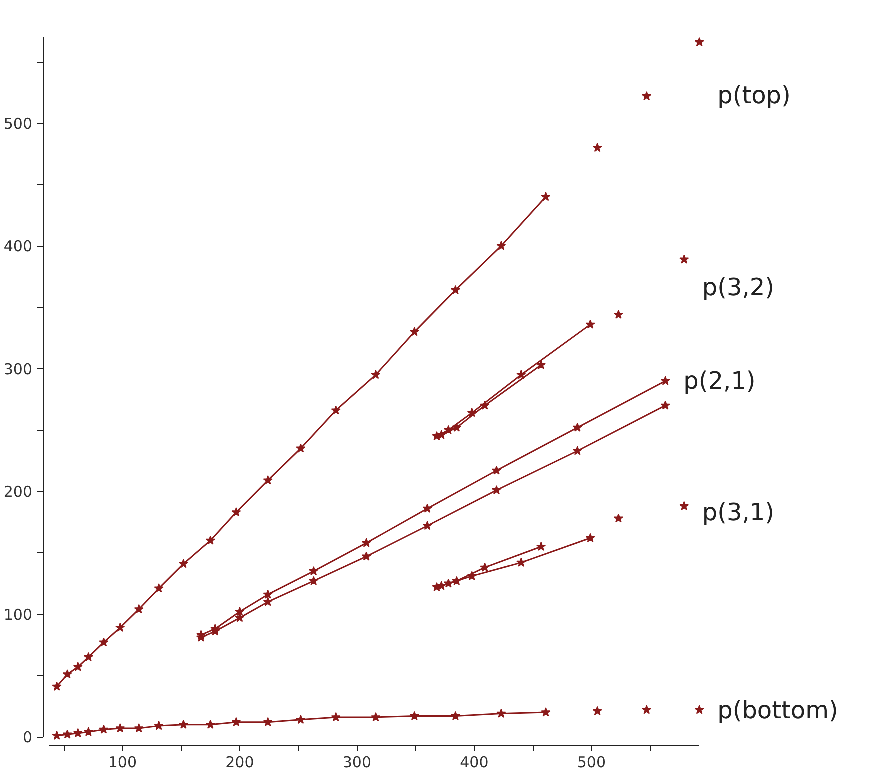 The width and height of the screenshot is (869, 779). I want to click on y-tick-label: 500, so click(18, 123).